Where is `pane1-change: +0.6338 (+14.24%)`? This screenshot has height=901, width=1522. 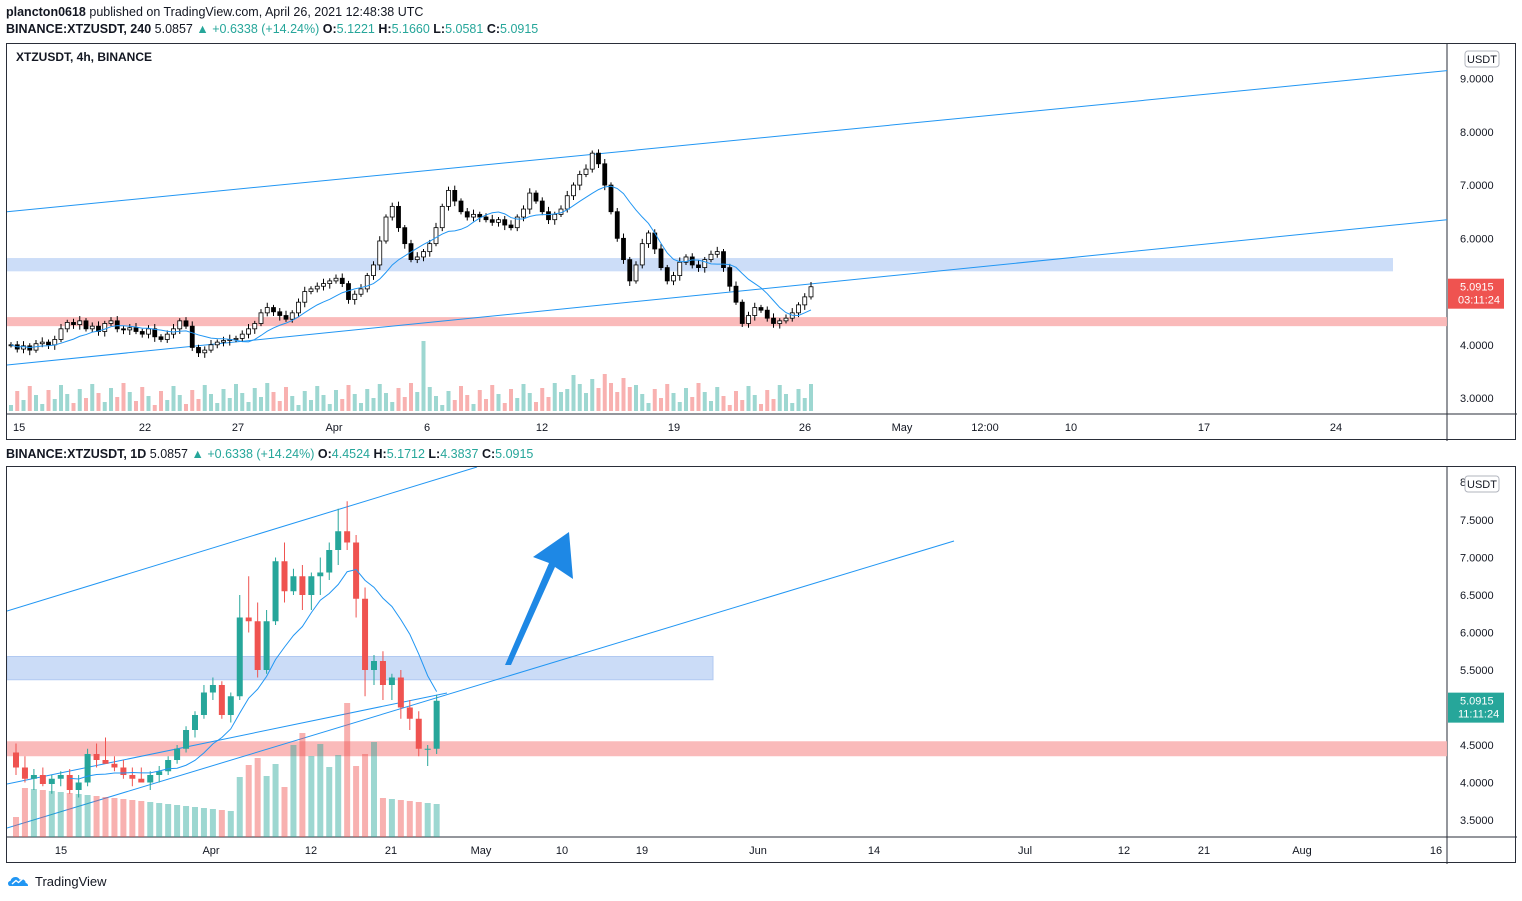
pane1-change: +0.6338 (+14.24%) is located at coordinates (266, 29).